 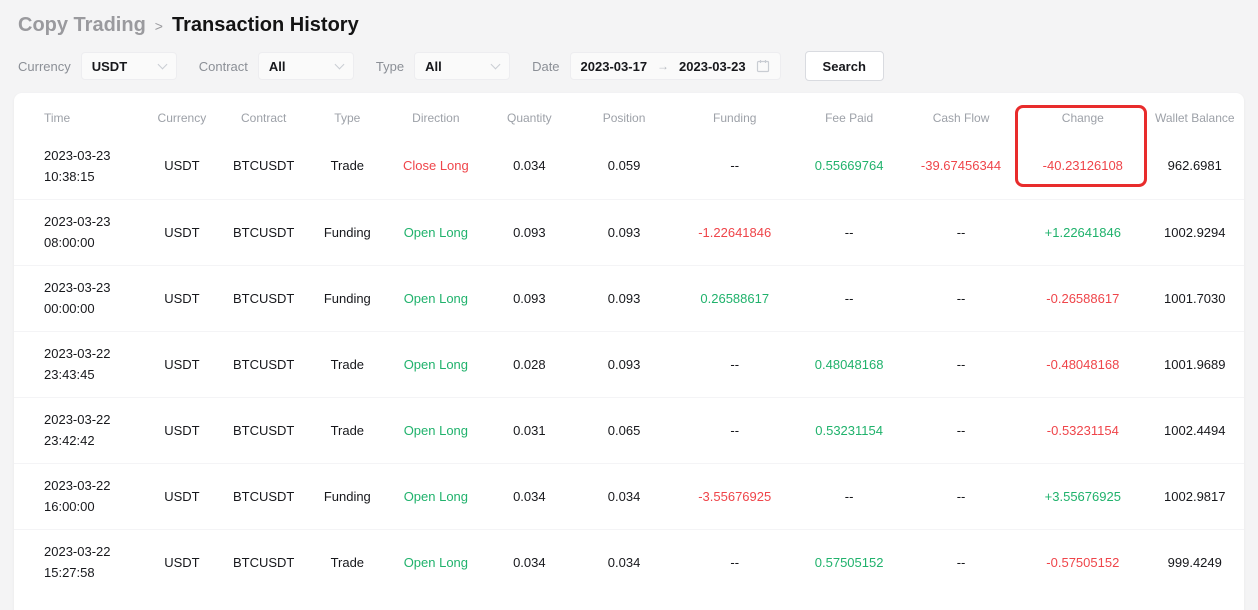 I want to click on cell-funding: -1.22641846, so click(x=735, y=231).